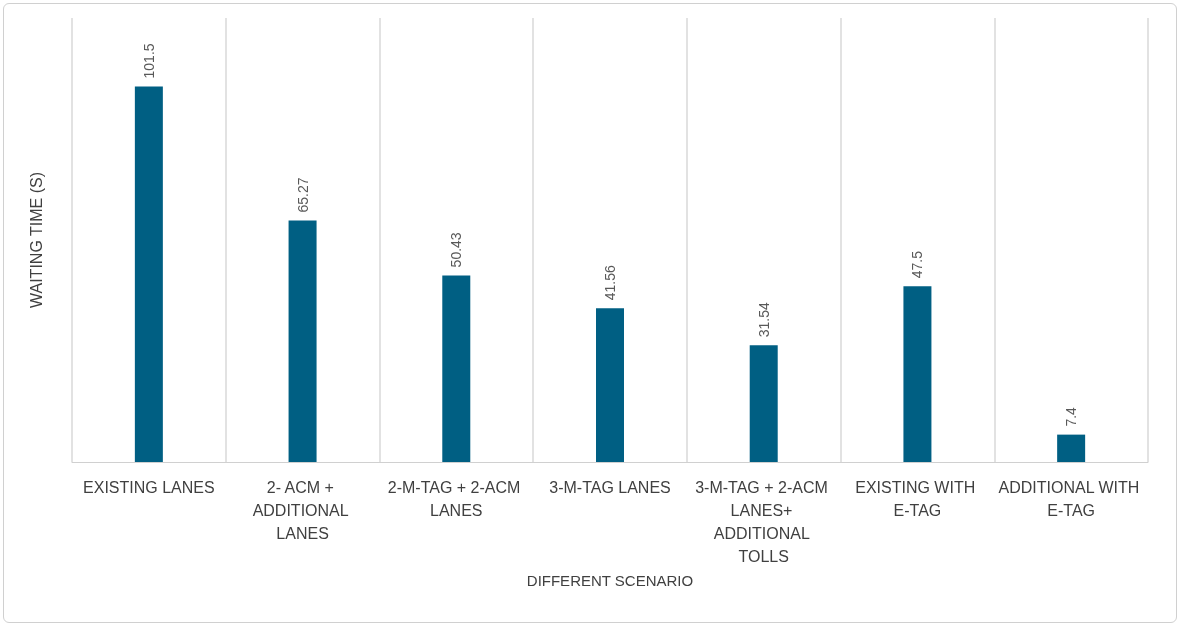 The image size is (1182, 628). Describe the element at coordinates (610, 282) in the screenshot. I see `data-label: 41.56` at that location.